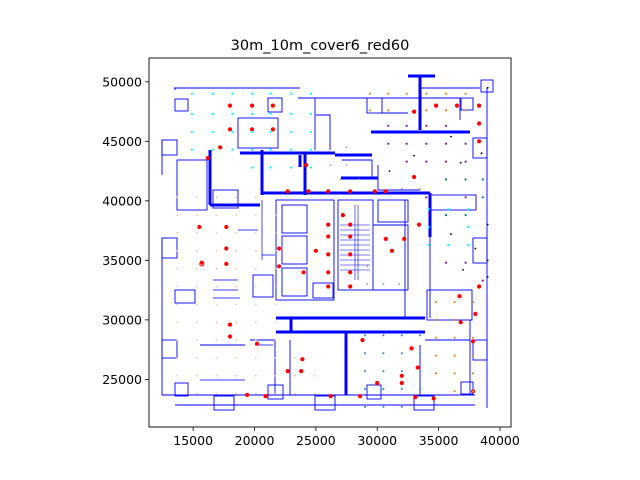  Describe the element at coordinates (439, 440) in the screenshot. I see `x-tick-label: 35000` at that location.